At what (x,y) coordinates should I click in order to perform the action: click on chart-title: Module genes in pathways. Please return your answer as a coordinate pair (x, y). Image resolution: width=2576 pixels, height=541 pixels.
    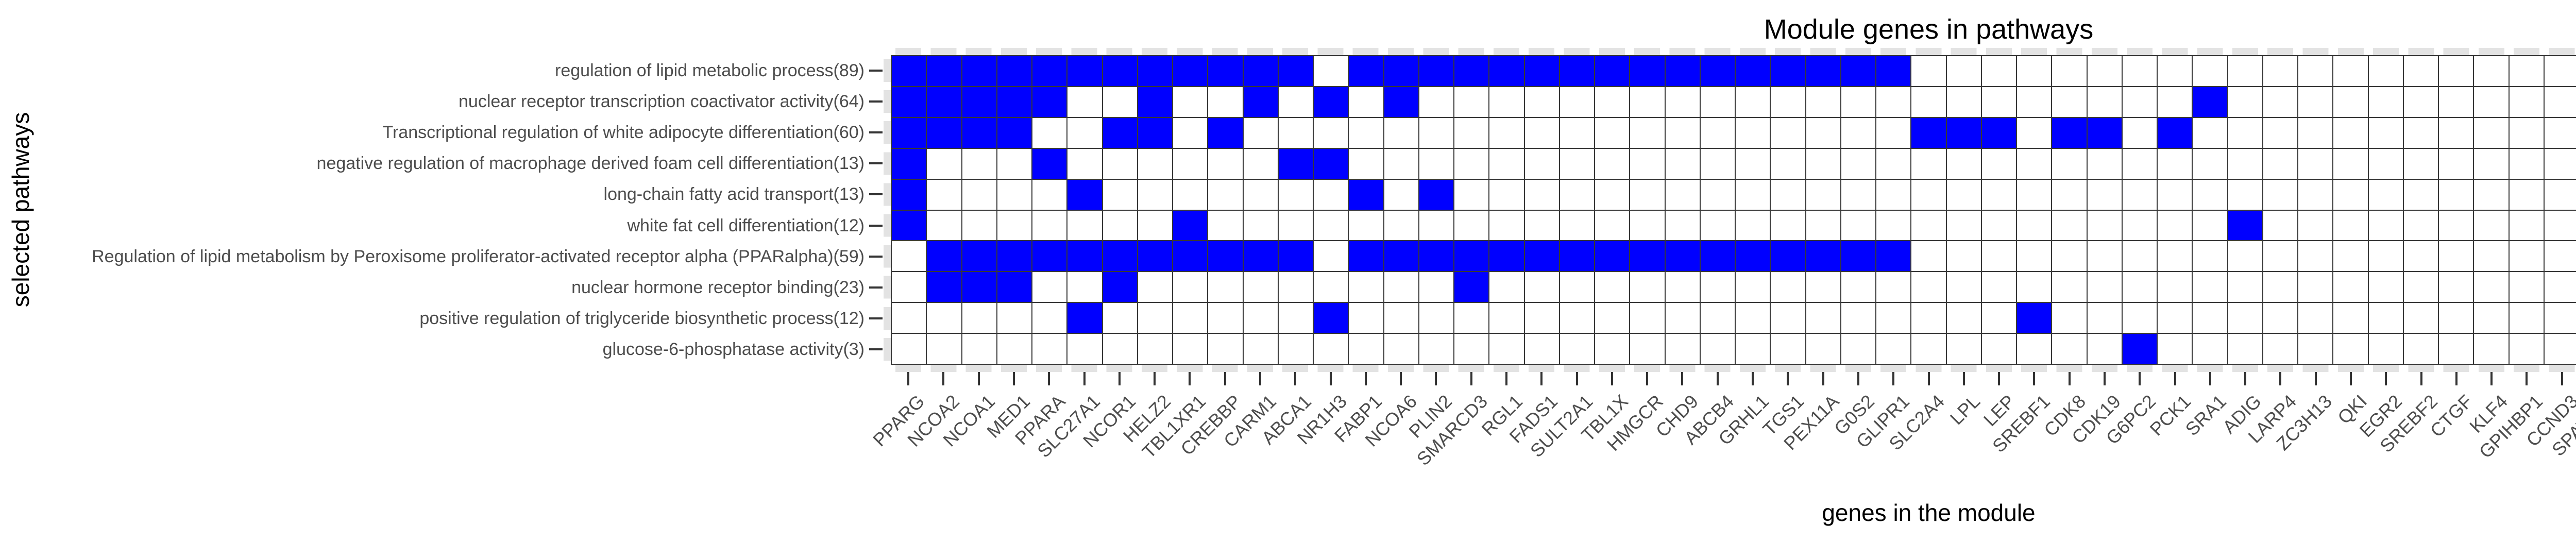
    Looking at the image, I should click on (1929, 29).